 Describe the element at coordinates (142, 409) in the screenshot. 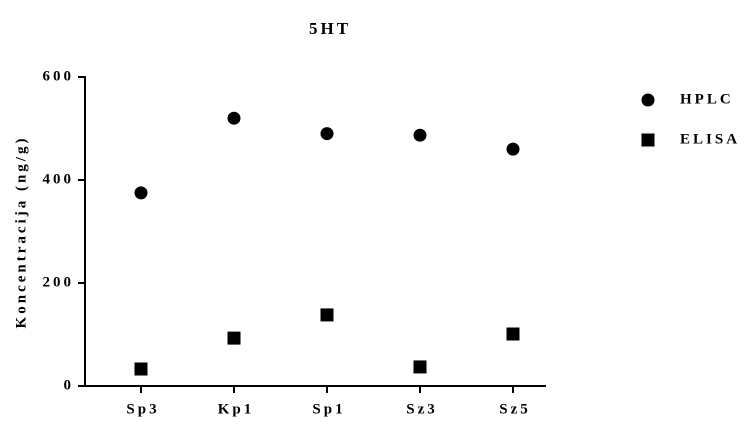

I see `x-tick-label: Sp3` at that location.